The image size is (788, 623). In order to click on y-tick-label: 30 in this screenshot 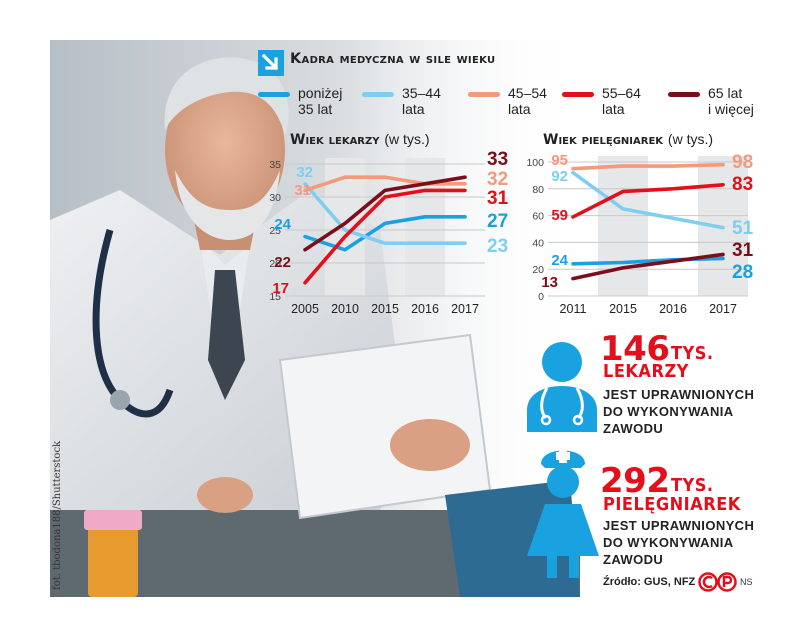, I will do `click(275, 198)`.